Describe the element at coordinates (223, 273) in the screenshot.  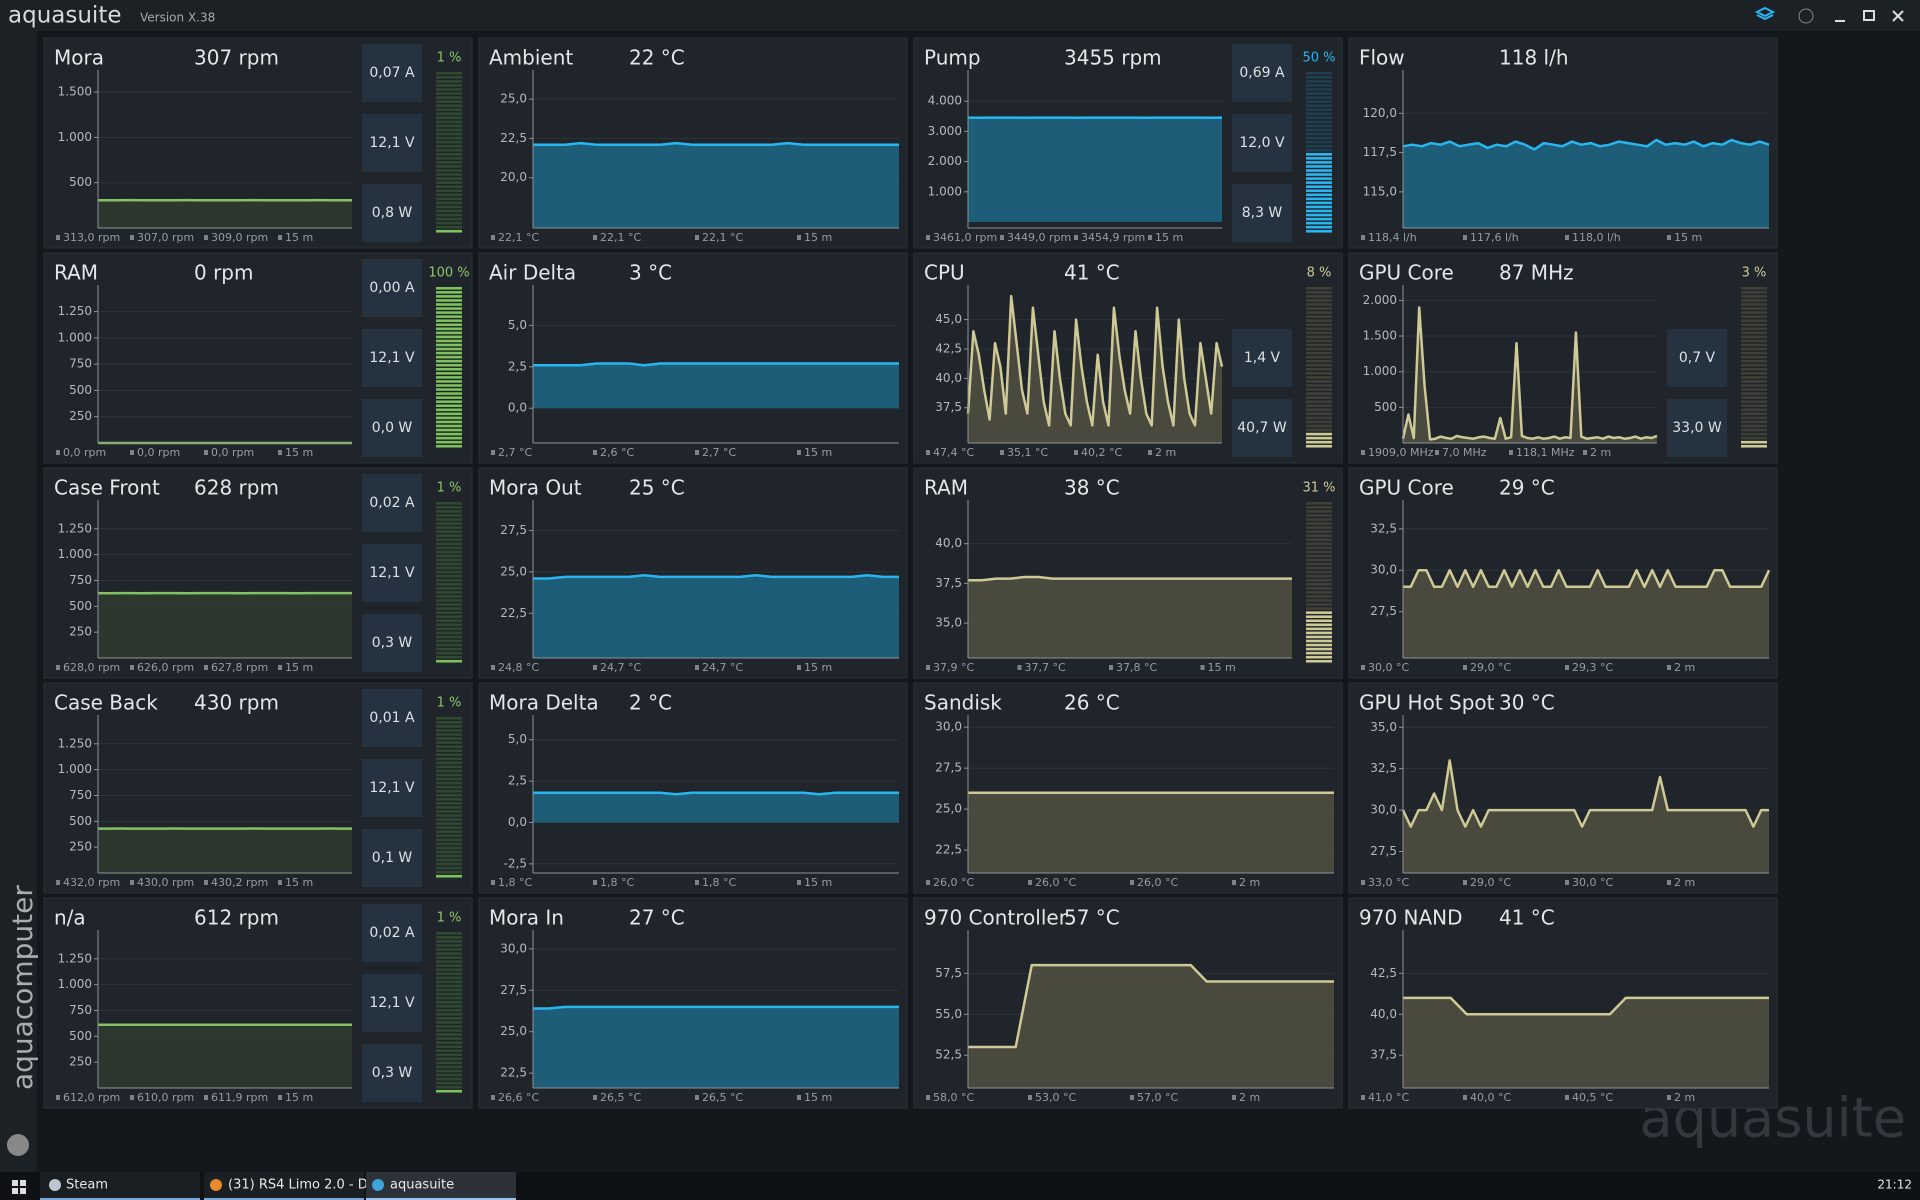
I see `panel-reading: 0 rpm` at that location.